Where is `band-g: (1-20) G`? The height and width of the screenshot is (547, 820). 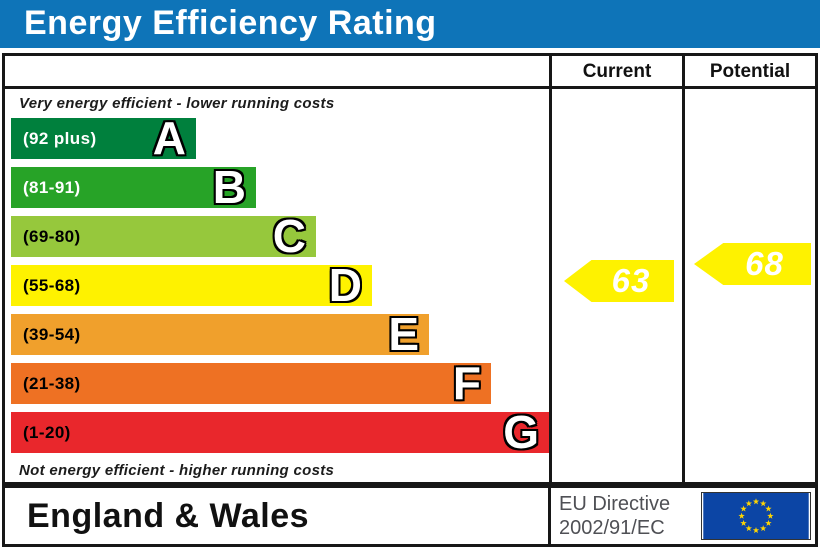
band-g: (1-20) G is located at coordinates (280, 432).